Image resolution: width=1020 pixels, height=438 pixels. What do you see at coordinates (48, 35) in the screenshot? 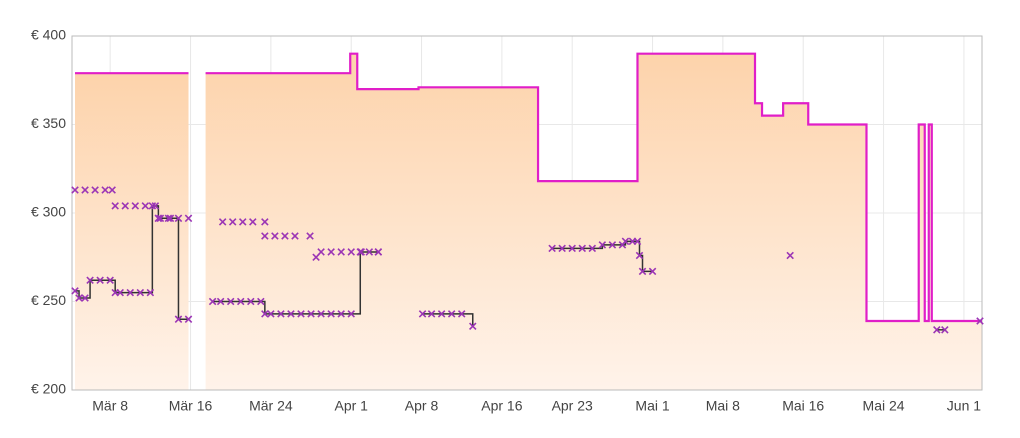
I see `y-tick-label: € 400` at bounding box center [48, 35].